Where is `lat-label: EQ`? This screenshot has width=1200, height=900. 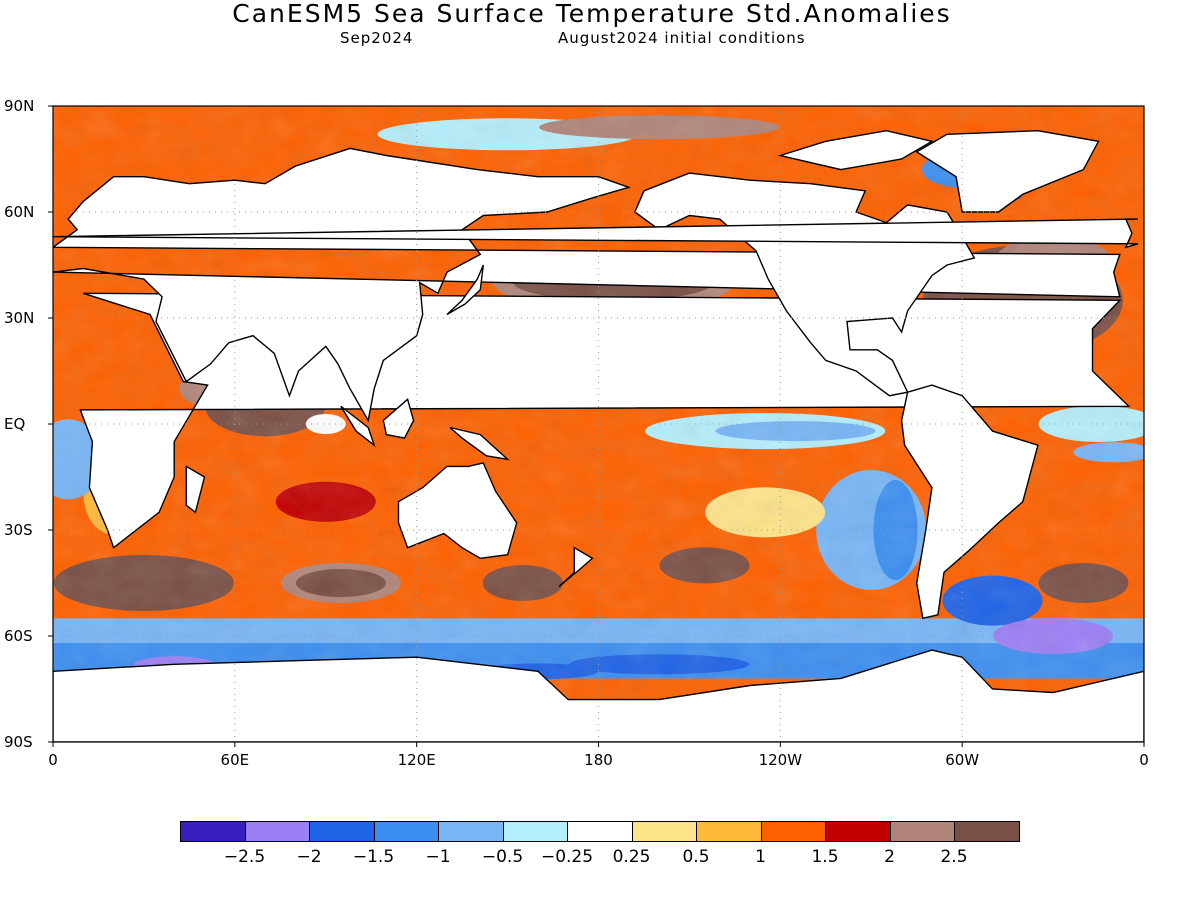
lat-label: EQ is located at coordinates (15, 424).